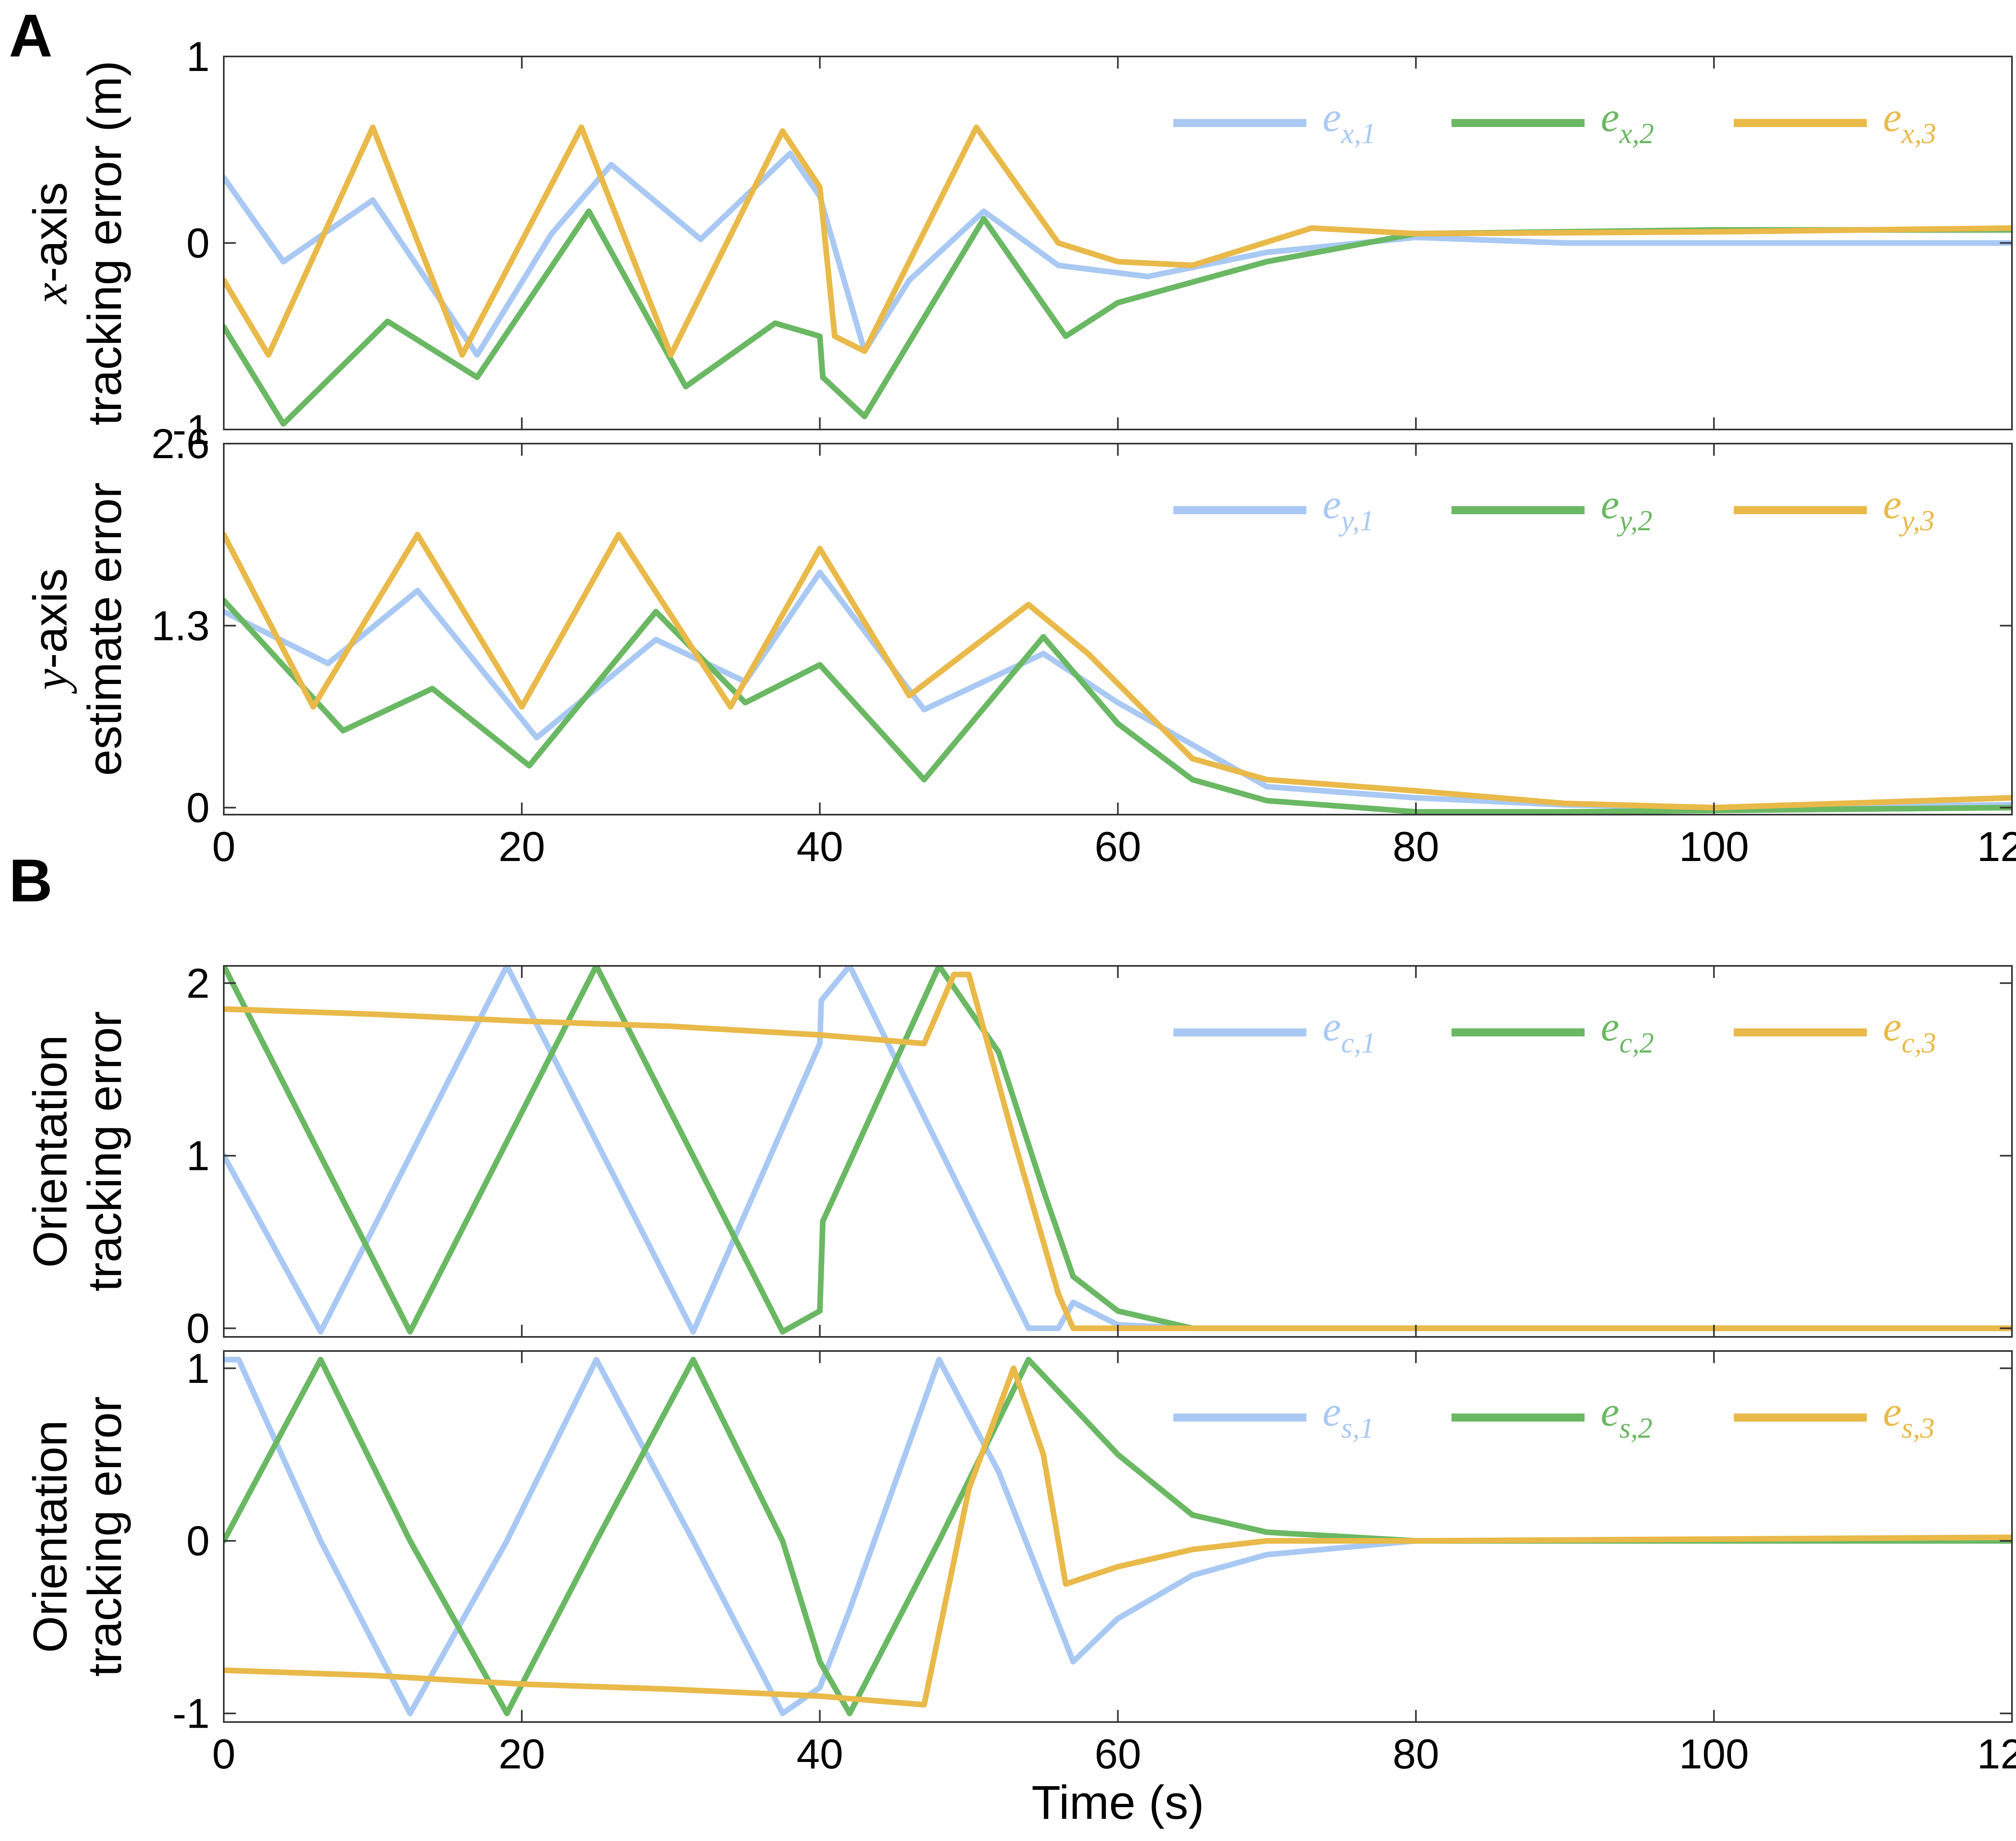 The width and height of the screenshot is (2016, 1841). I want to click on y-axis-label-line1: y-axis, so click(50, 631).